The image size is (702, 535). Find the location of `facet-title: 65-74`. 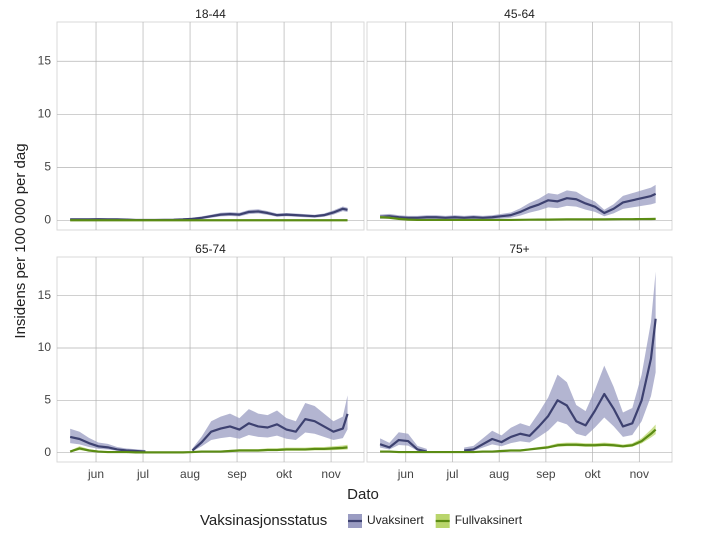

facet-title: 65-74 is located at coordinates (210, 249).